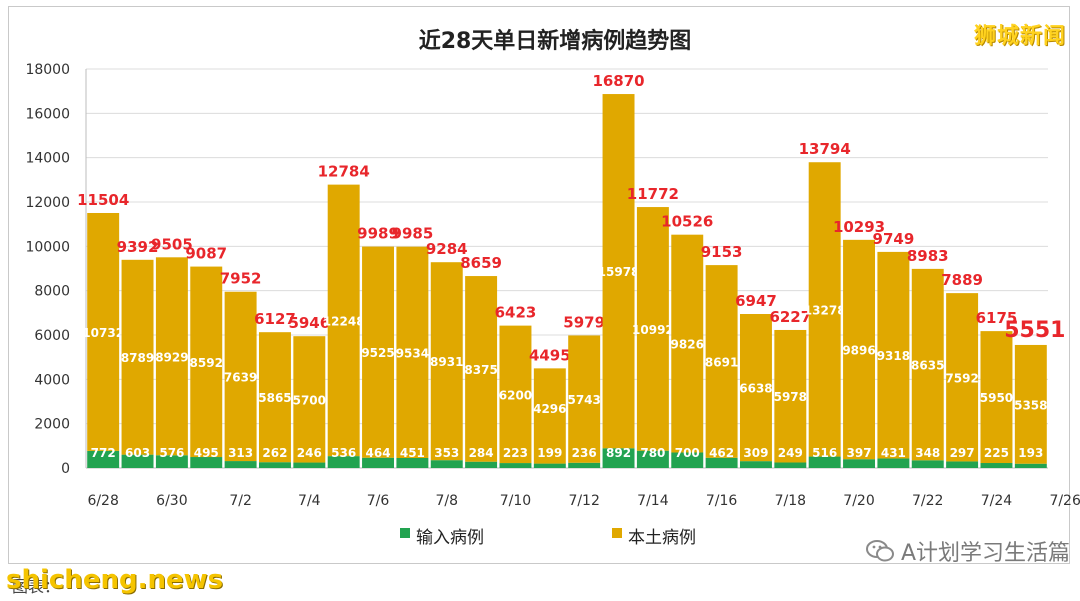  I want to click on data-label-local: 8929, so click(171, 357).